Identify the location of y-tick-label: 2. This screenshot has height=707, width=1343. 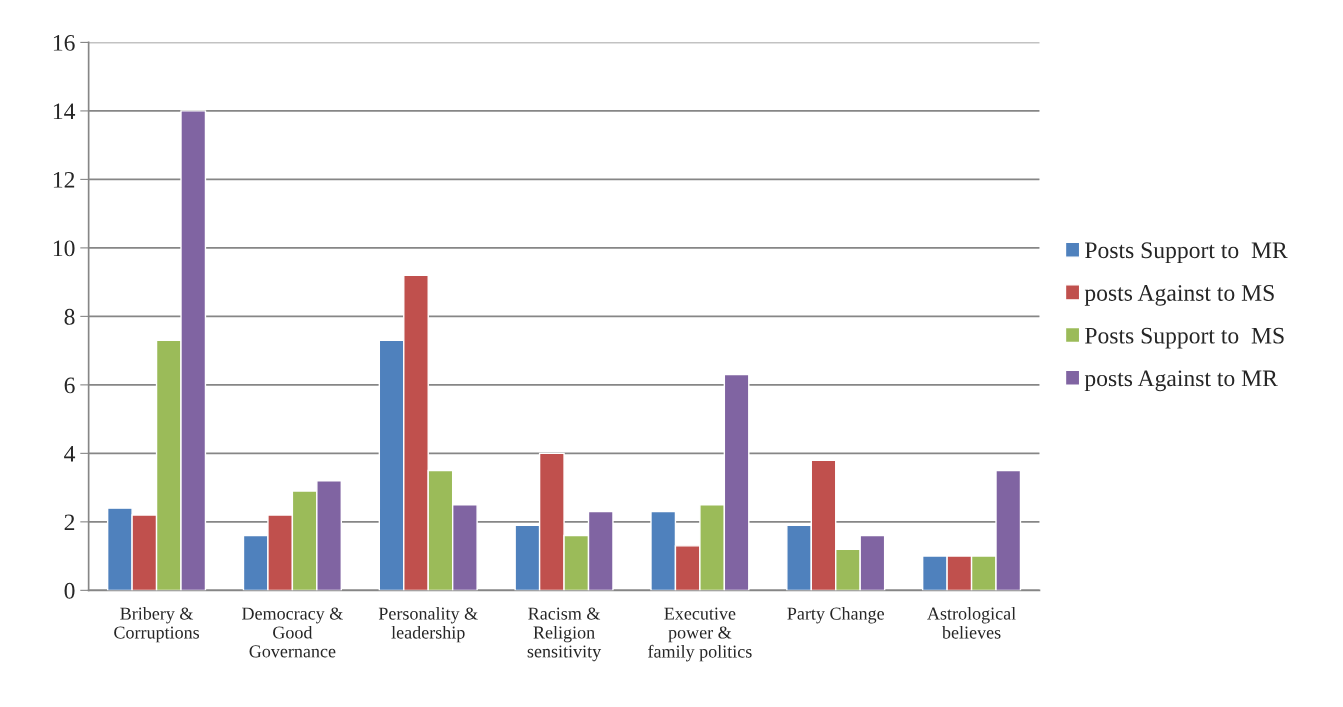
(69, 522).